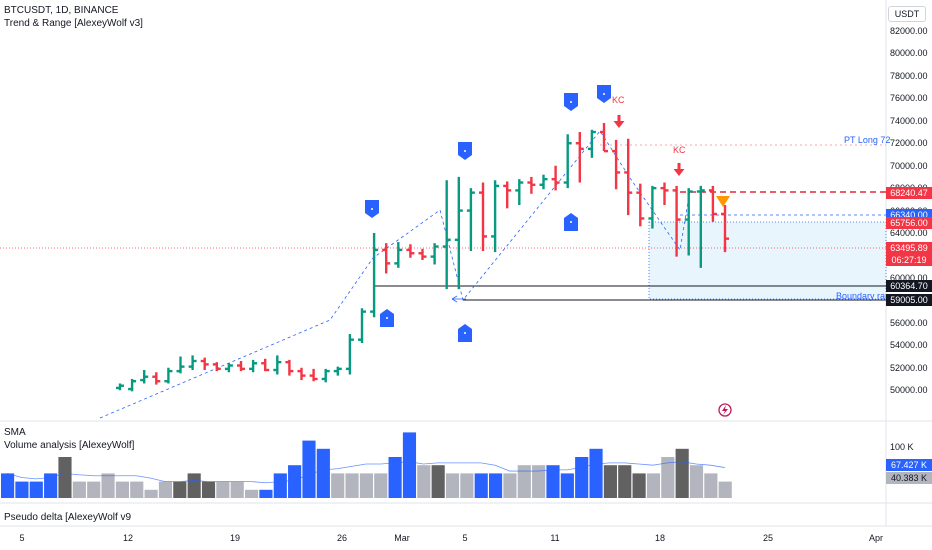 Image resolution: width=932 pixels, height=550 pixels. What do you see at coordinates (723, 201) in the screenshot?
I see `orange-triangle-icon` at bounding box center [723, 201].